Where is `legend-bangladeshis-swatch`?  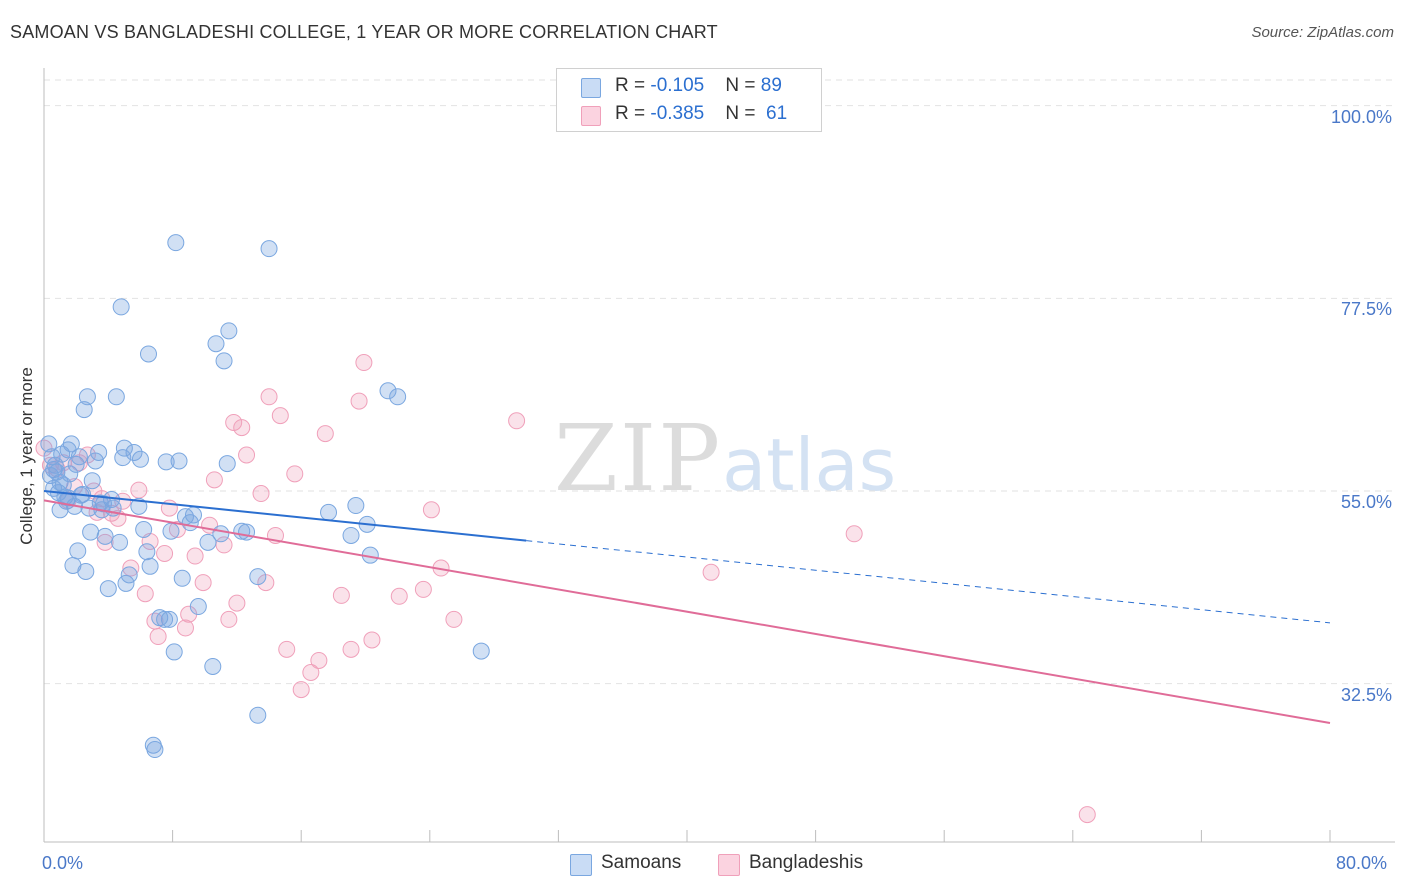 legend-bangladeshis-swatch is located at coordinates (729, 865).